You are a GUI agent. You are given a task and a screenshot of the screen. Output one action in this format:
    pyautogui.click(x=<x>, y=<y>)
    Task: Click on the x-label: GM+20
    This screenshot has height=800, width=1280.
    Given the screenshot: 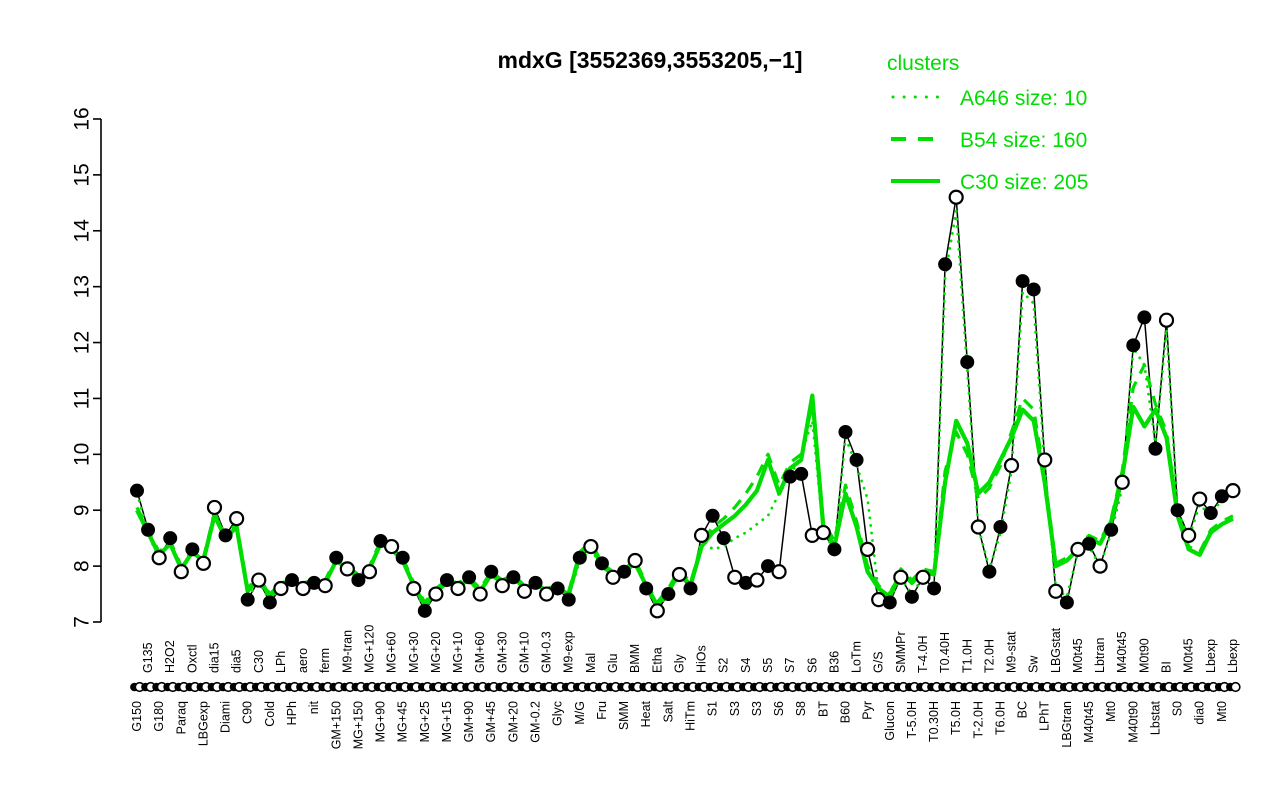 What is the action you would take?
    pyautogui.click(x=513, y=721)
    